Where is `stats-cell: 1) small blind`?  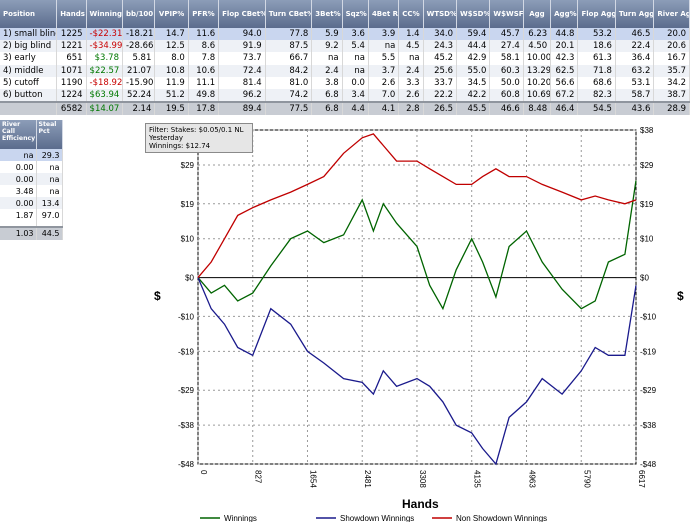
stats-cell: 1) small blind is located at coordinates (29, 34).